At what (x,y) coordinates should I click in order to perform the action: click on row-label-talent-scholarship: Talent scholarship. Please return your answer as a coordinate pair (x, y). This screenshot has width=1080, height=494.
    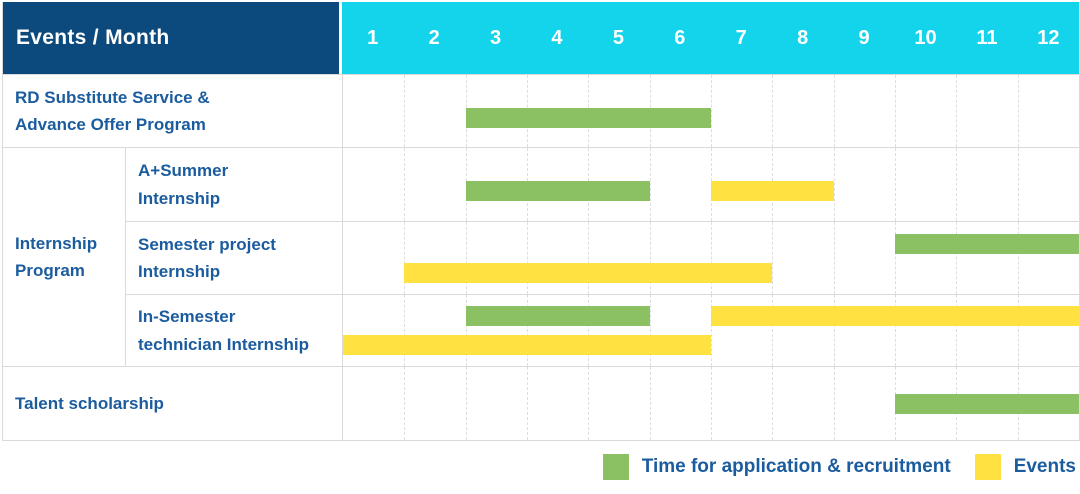
    Looking at the image, I should click on (172, 403).